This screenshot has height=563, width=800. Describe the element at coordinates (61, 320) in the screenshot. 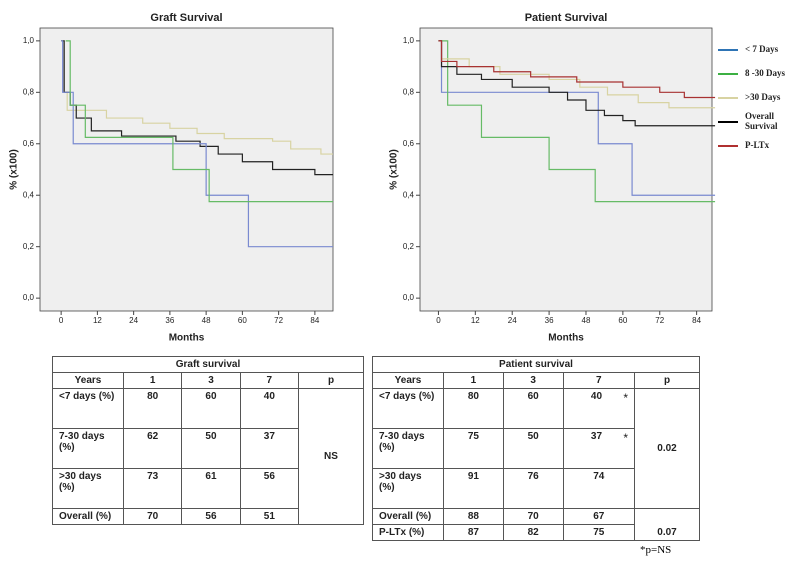

I see `x-tick-label: 0` at that location.